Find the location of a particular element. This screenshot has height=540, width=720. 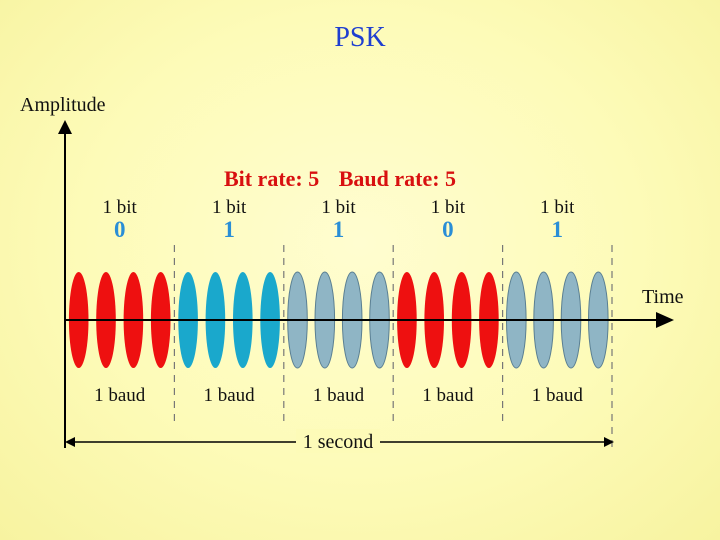

time-axis-arrow is located at coordinates (665, 320).